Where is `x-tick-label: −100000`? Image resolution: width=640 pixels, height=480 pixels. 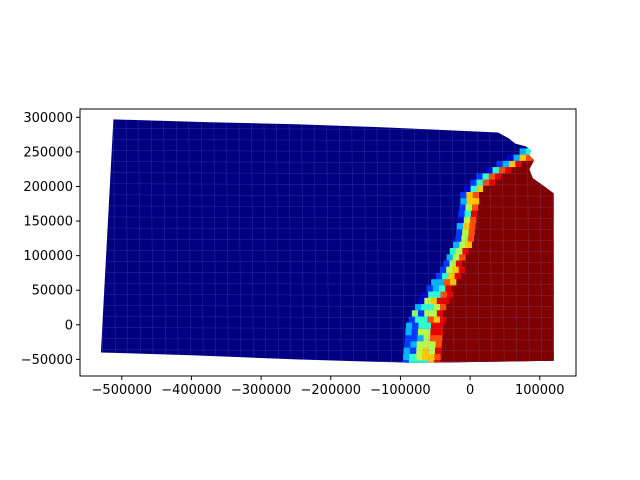
x-tick-label: −100000 is located at coordinates (400, 390).